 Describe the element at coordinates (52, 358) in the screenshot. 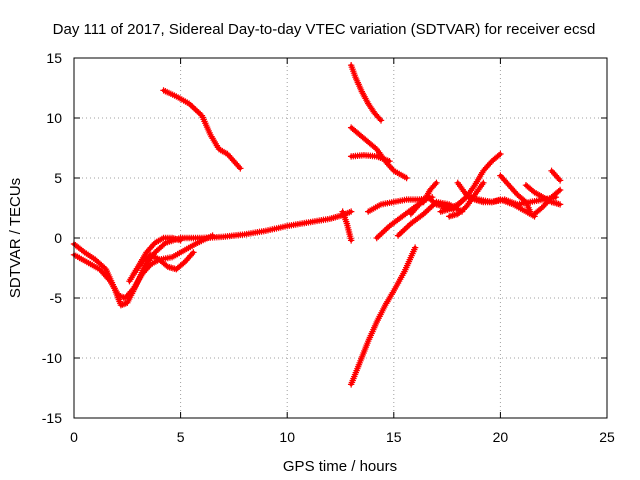

I see `y-tick-label: -10` at that location.